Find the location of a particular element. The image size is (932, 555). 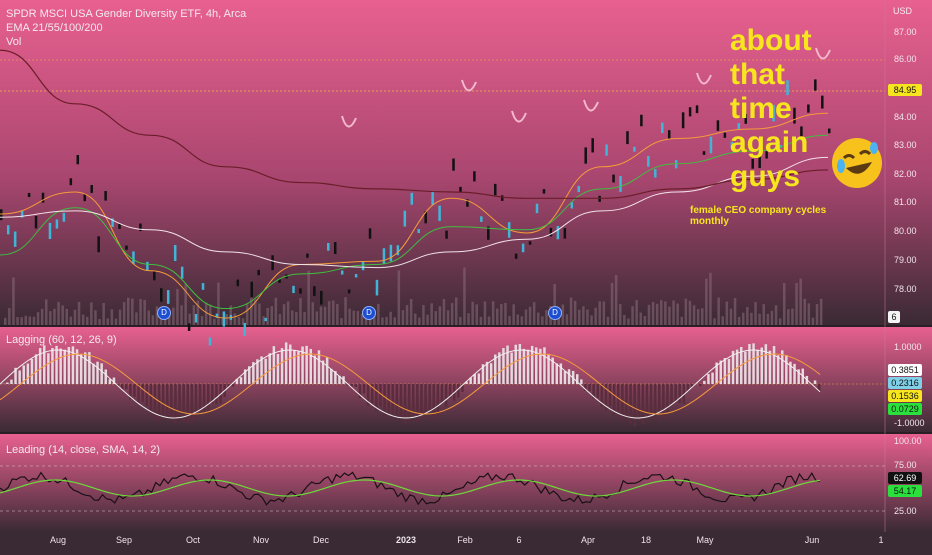

annotation-line: that is located at coordinates (757, 75).